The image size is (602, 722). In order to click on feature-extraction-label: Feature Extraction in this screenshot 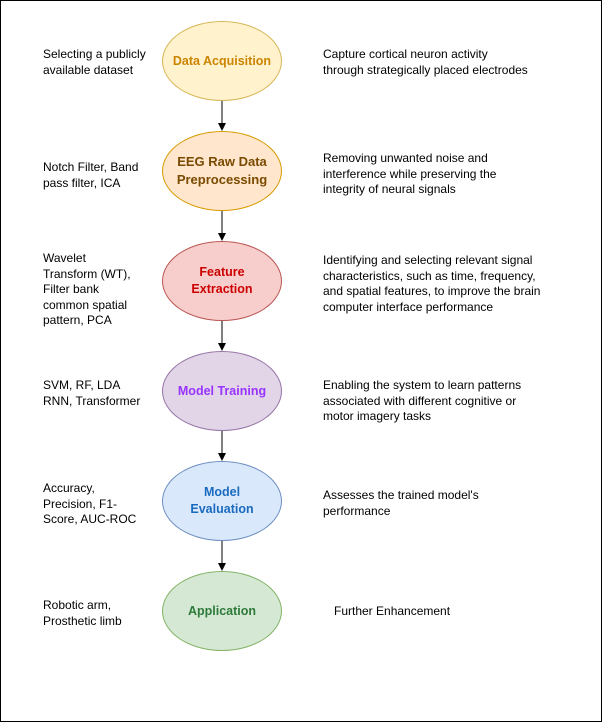, I will do `click(222, 280)`.